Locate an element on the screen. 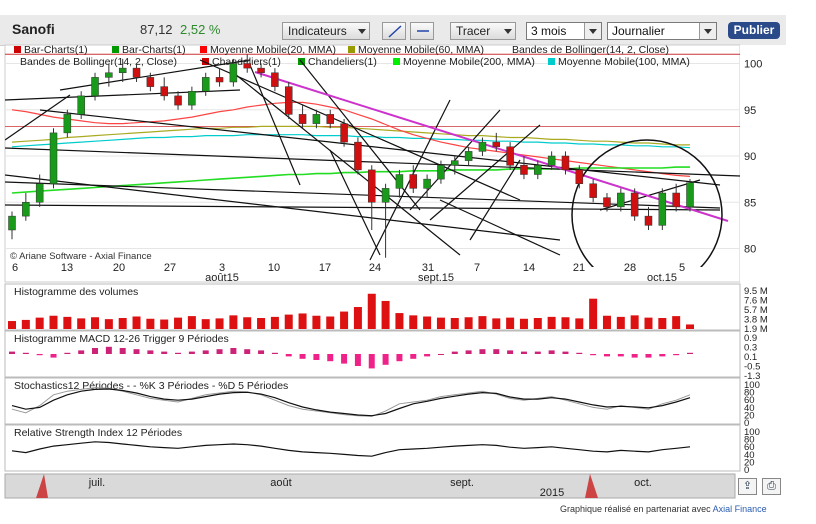 This screenshot has width=816, height=524. export-button: ⇪ is located at coordinates (747, 486).